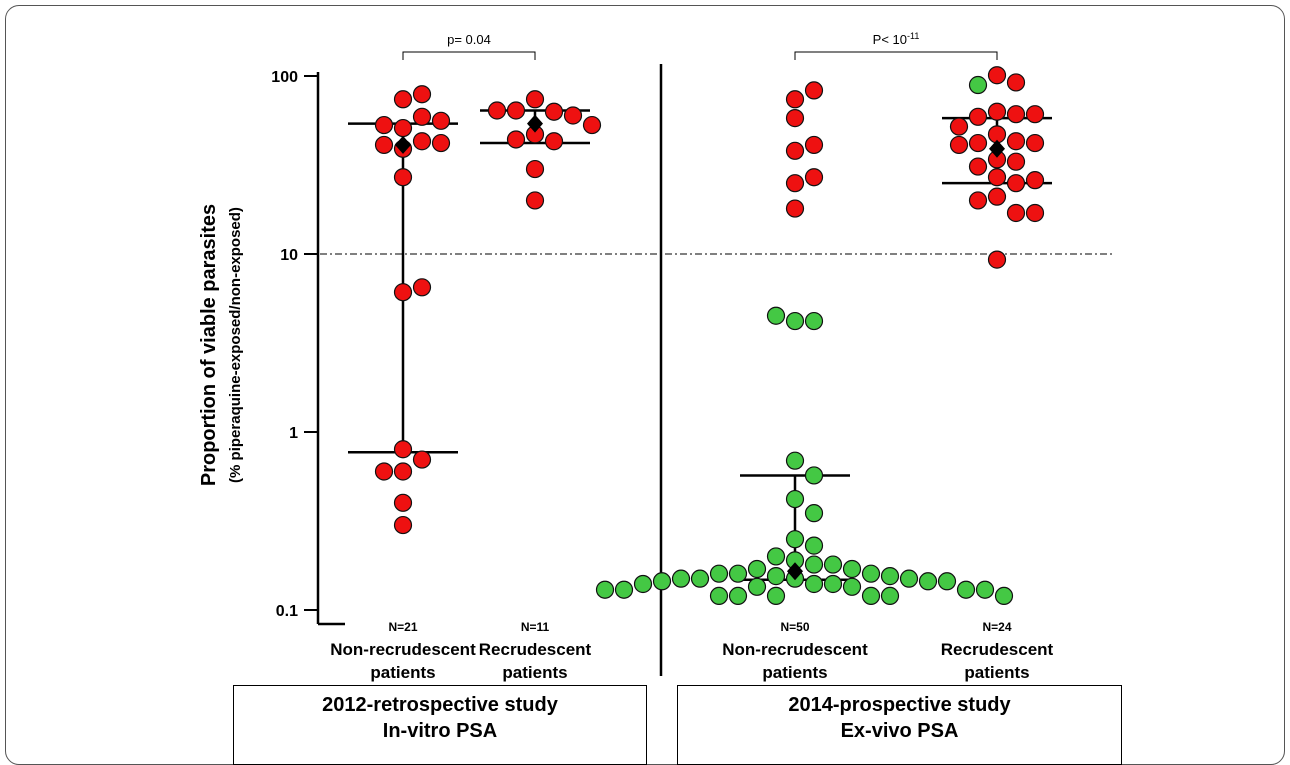  I want to click on study-box-2012: 2012-retrospective study In-vitro PSA, so click(440, 725).